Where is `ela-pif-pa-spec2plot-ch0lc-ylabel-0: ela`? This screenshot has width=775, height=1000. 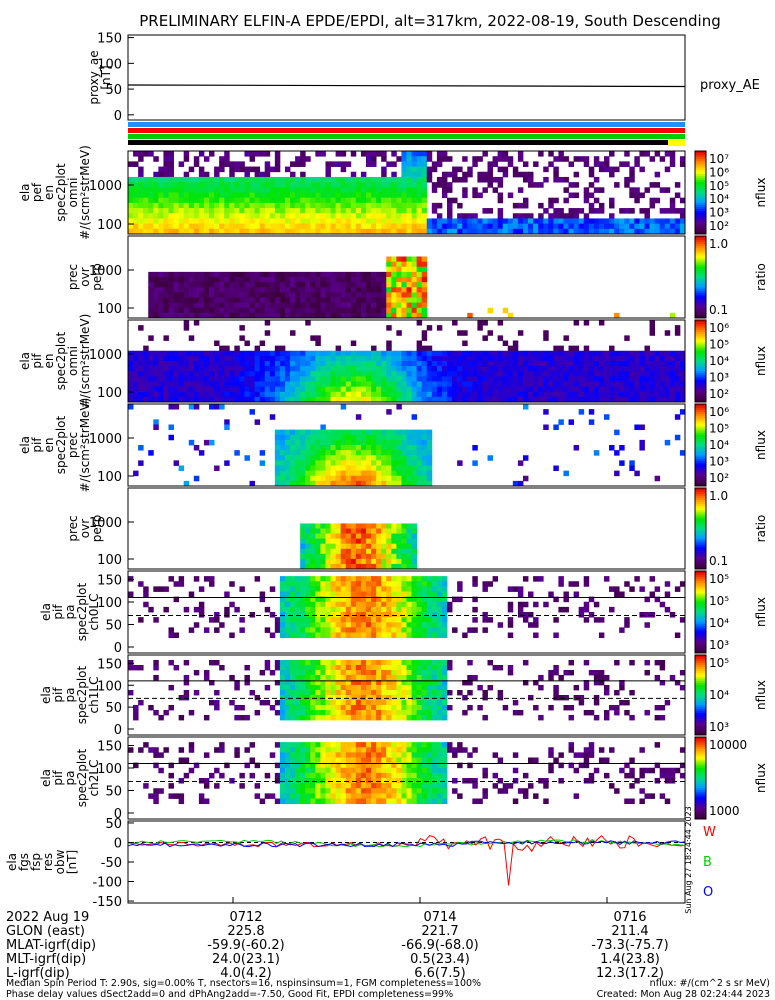
ela-pif-pa-spec2plot-ch0lc-ylabel-0: ela is located at coordinates (46, 612).